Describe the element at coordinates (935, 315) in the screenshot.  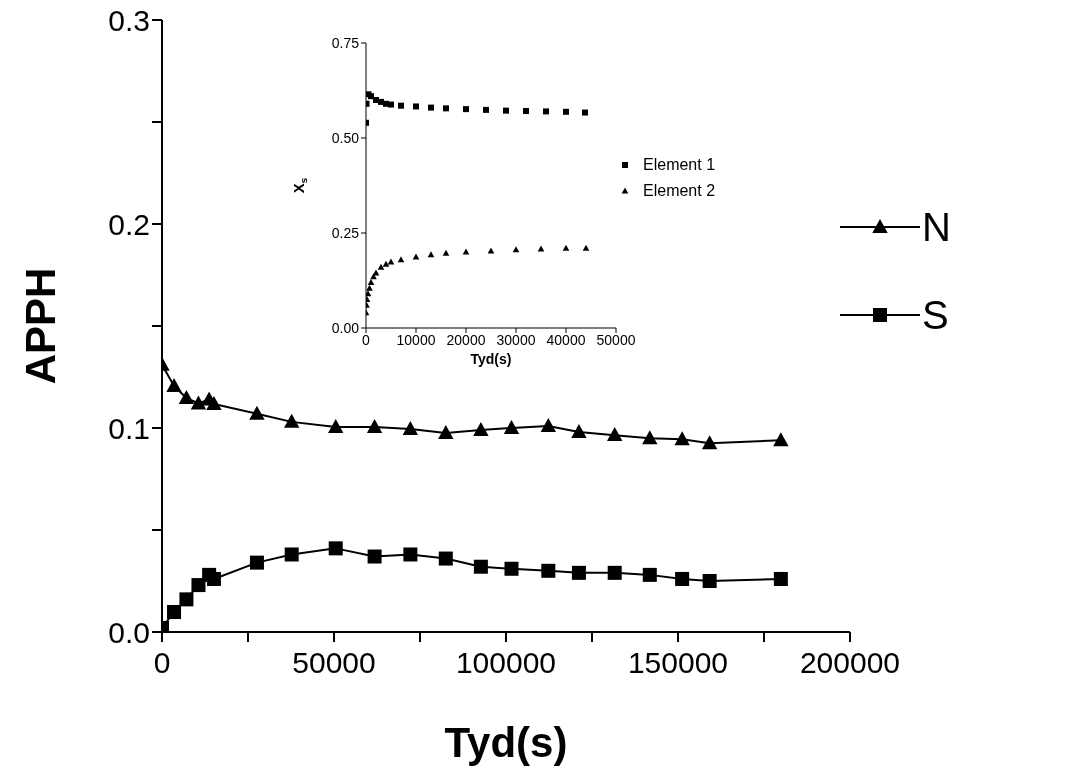
I see `legend-label: S` at that location.